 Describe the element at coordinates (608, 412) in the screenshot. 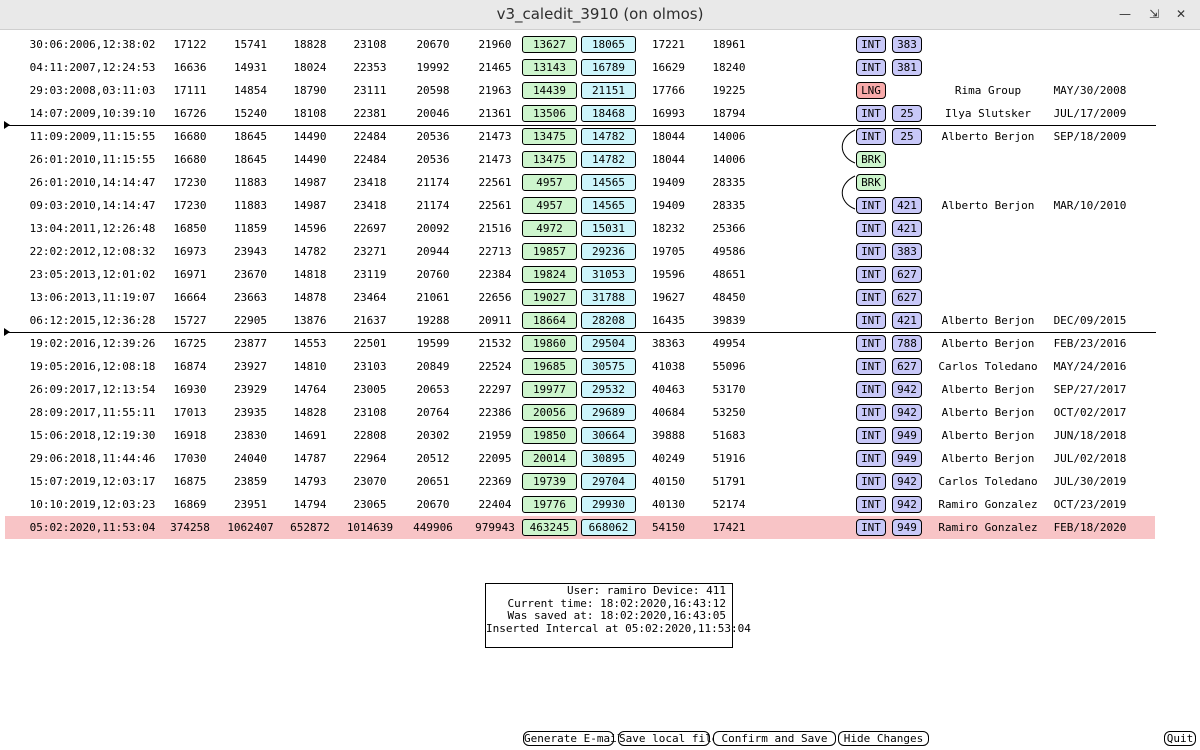

I see `value-box-cyan: 29689` at that location.